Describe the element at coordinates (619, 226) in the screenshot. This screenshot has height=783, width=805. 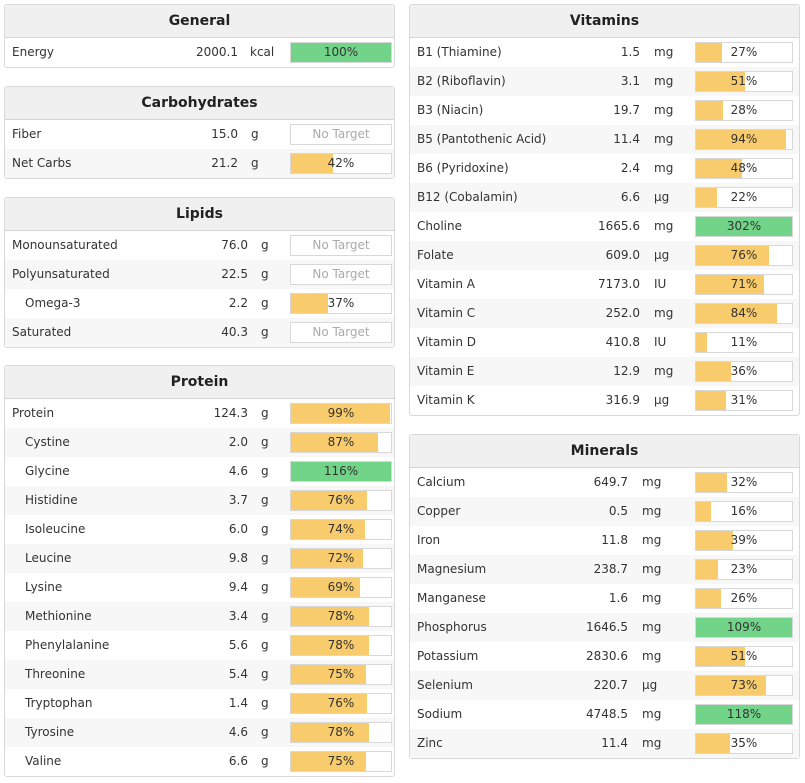
I see `nutrient-amount: 1665.6` at that location.